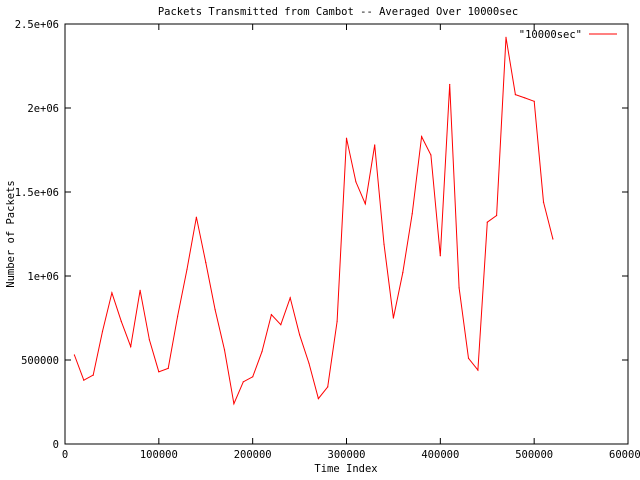 This screenshot has height=480, width=640. What do you see at coordinates (253, 455) in the screenshot?
I see `x-tick-label: 200000` at bounding box center [253, 455].